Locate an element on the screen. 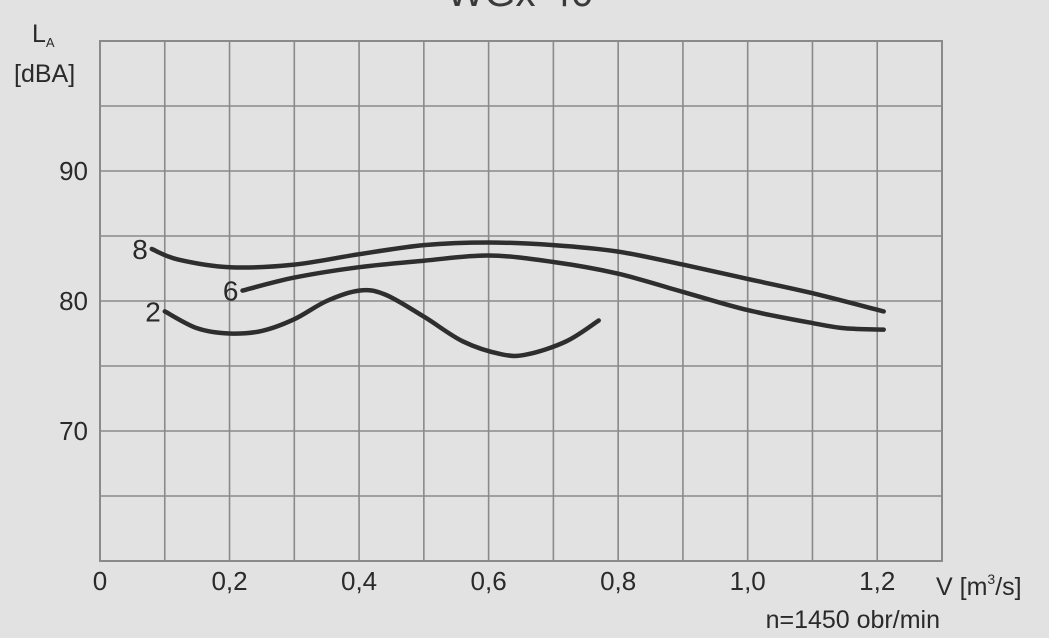  x-tick-label: 1,2 is located at coordinates (877, 581).